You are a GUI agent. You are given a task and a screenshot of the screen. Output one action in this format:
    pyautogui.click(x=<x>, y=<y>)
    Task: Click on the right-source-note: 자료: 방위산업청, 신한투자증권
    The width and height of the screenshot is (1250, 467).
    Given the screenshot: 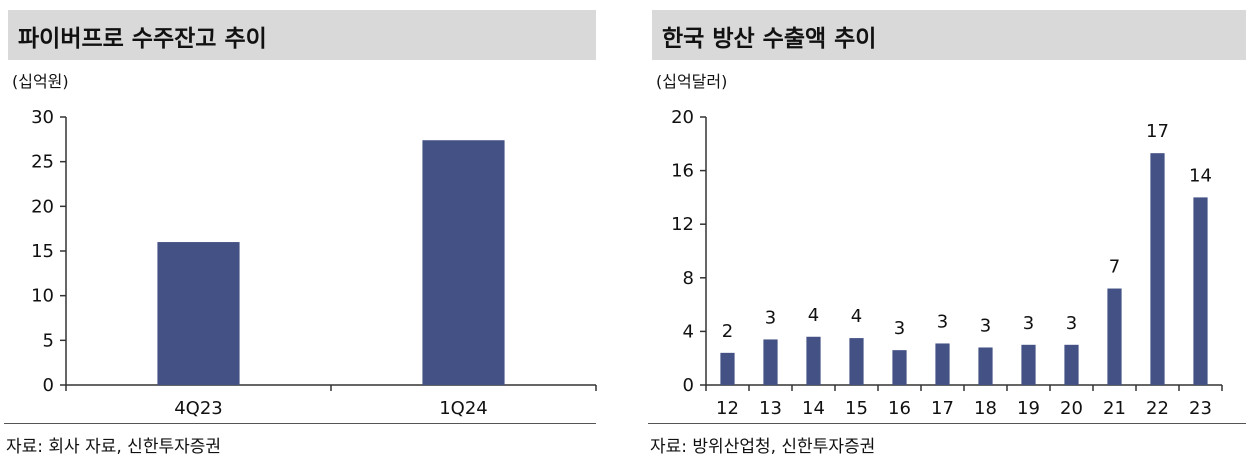 What is the action you would take?
    pyautogui.click(x=763, y=447)
    